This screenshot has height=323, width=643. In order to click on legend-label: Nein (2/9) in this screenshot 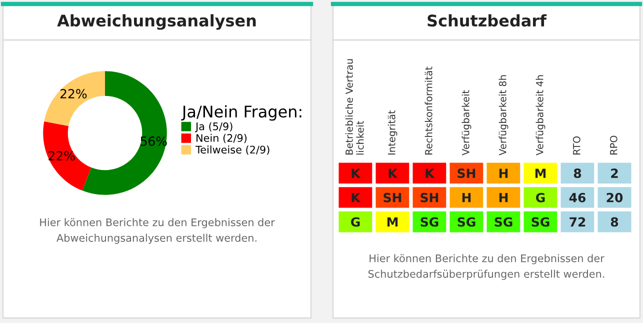, I will do `click(221, 139)`.